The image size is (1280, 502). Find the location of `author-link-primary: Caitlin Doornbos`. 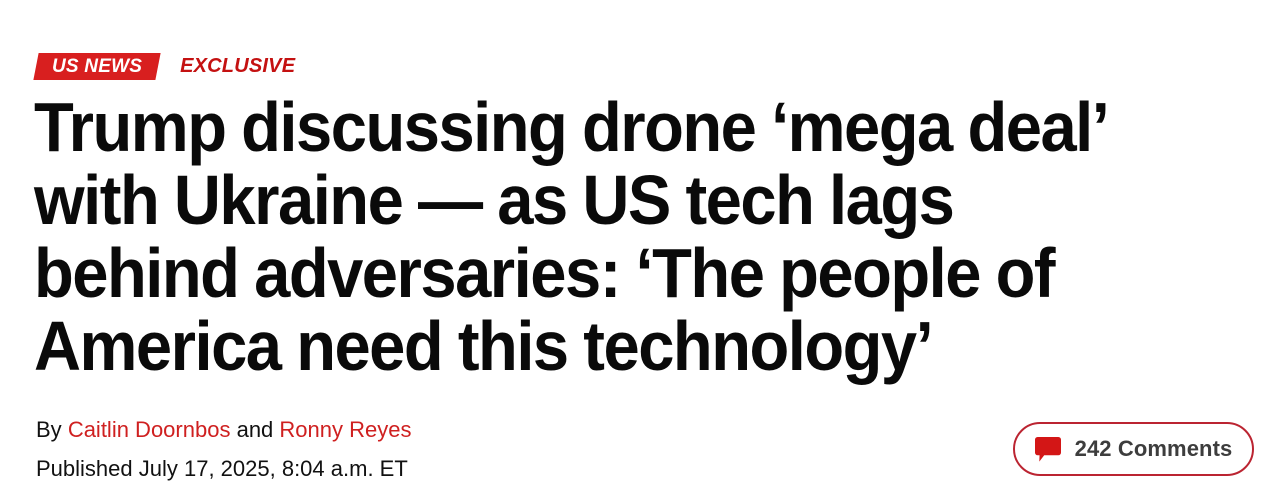

author-link-primary: Caitlin Doornbos is located at coordinates (149, 429).